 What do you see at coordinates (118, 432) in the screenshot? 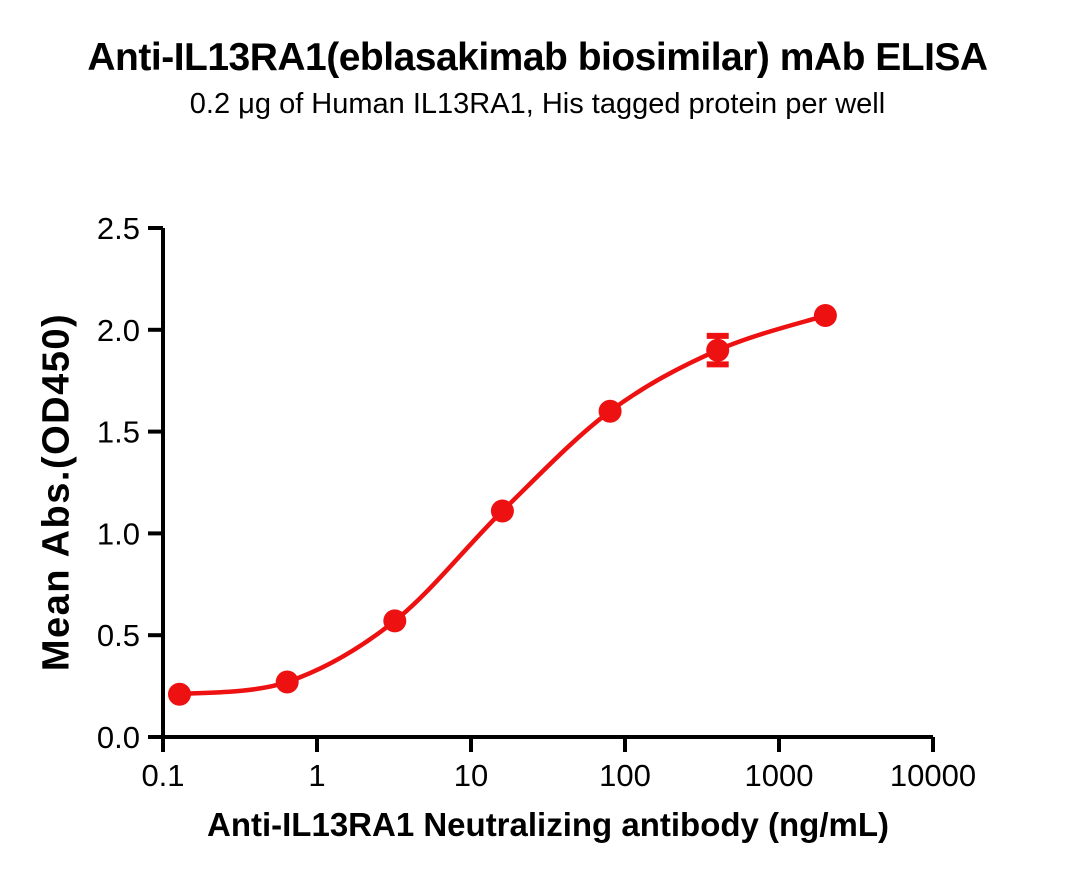
I see `y-tick-label: 1.5` at bounding box center [118, 432].